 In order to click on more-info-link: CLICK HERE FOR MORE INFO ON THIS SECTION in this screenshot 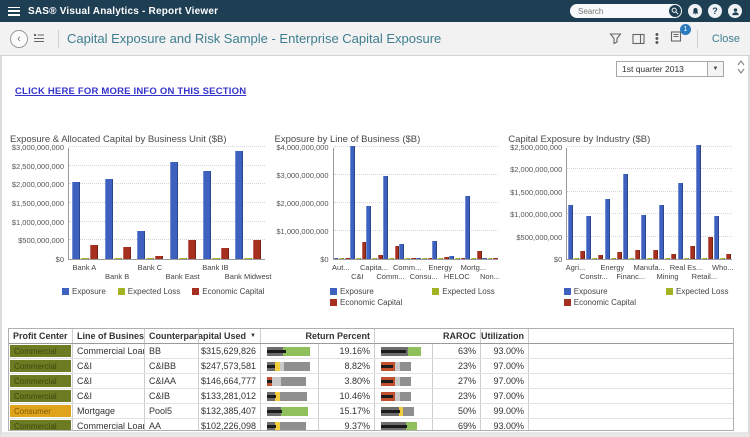, I will do `click(131, 91)`.